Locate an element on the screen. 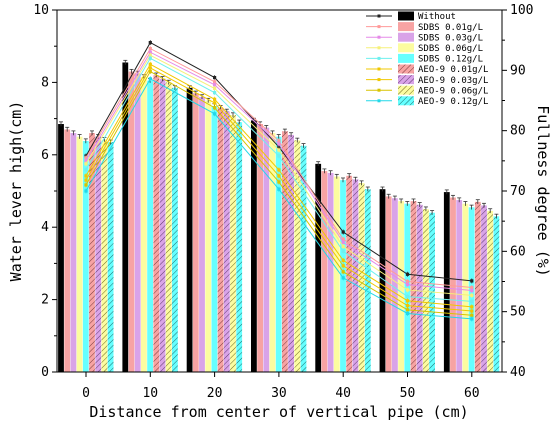 This screenshot has width=550, height=429. legend-entry-label: SDBS 0.03g/L is located at coordinates (450, 38).